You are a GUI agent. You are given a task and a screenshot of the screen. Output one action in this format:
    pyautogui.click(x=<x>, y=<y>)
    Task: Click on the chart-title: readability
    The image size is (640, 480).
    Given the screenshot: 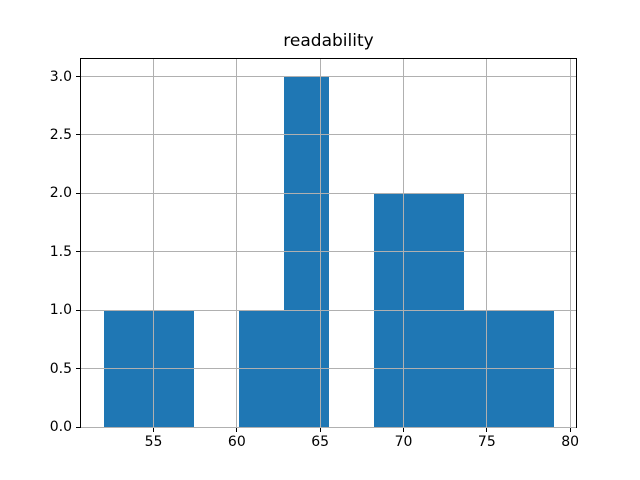 What is the action you would take?
    pyautogui.click(x=328, y=41)
    